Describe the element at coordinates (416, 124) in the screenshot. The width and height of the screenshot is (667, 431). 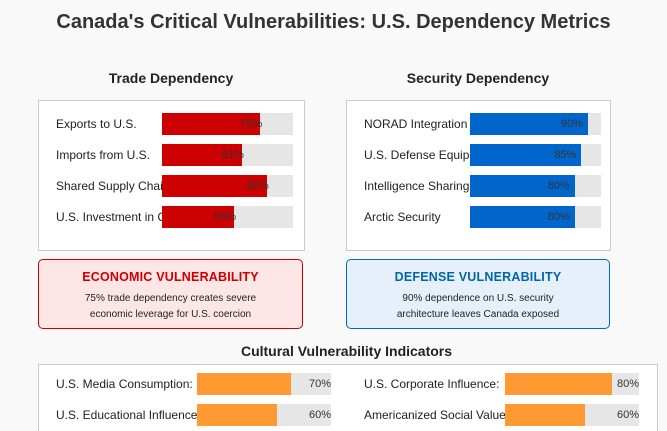
I see `security-label: NORAD Integration` at that location.